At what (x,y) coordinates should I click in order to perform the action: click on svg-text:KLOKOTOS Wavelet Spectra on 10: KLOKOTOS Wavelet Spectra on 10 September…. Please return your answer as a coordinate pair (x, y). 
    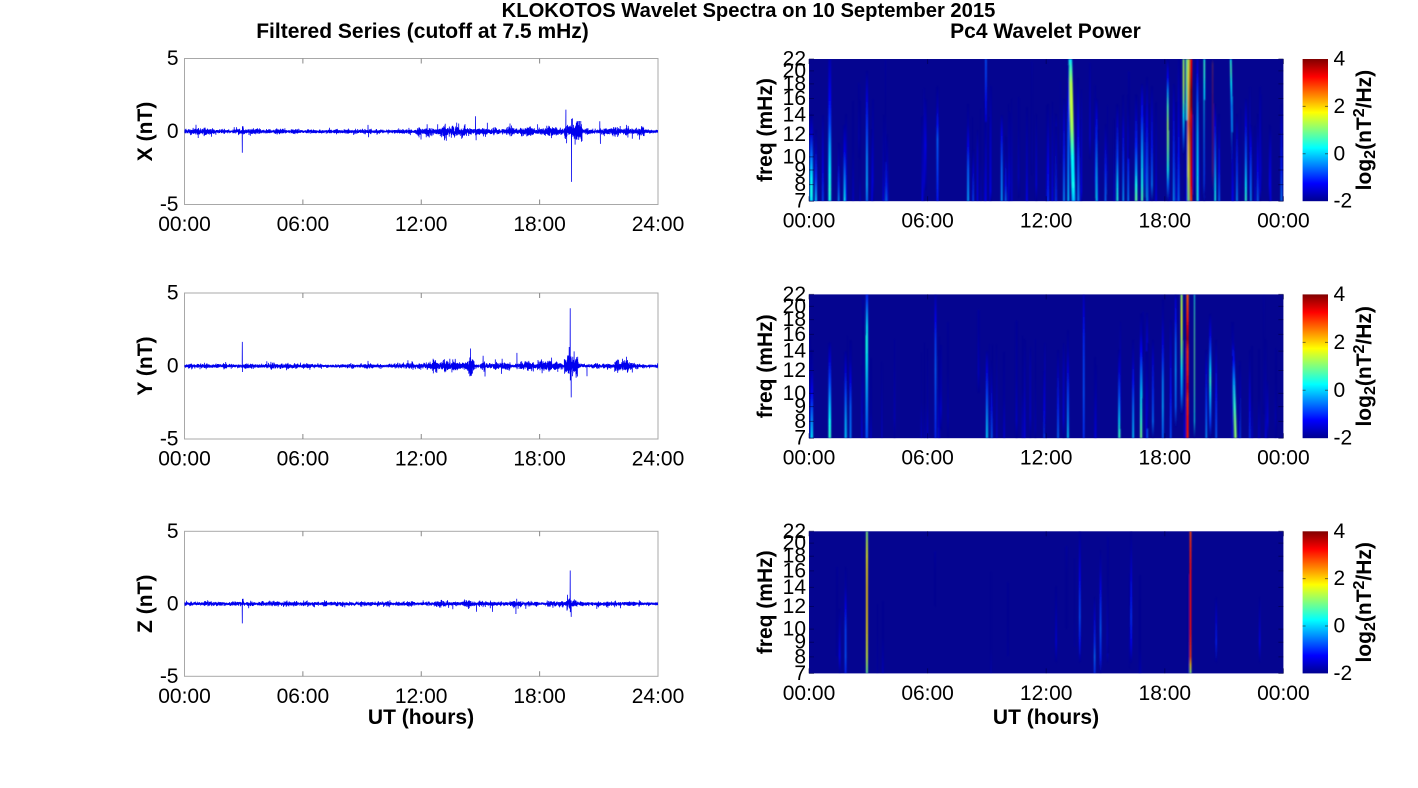
    Looking at the image, I should click on (749, 11).